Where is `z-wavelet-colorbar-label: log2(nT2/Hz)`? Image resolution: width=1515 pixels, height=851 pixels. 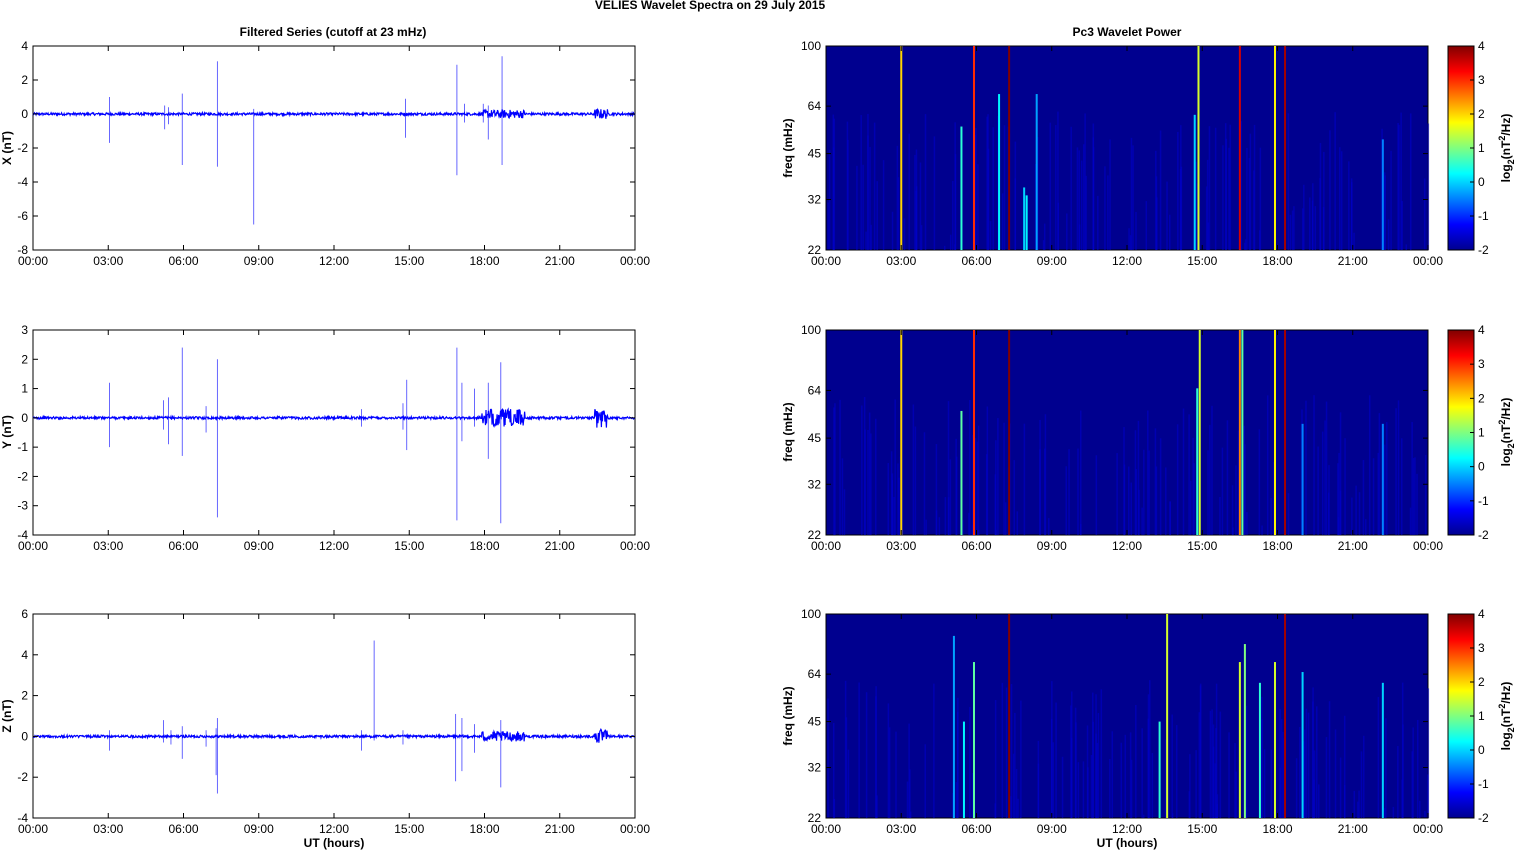 z-wavelet-colorbar-label: log2(nT2/Hz) is located at coordinates (1506, 716).